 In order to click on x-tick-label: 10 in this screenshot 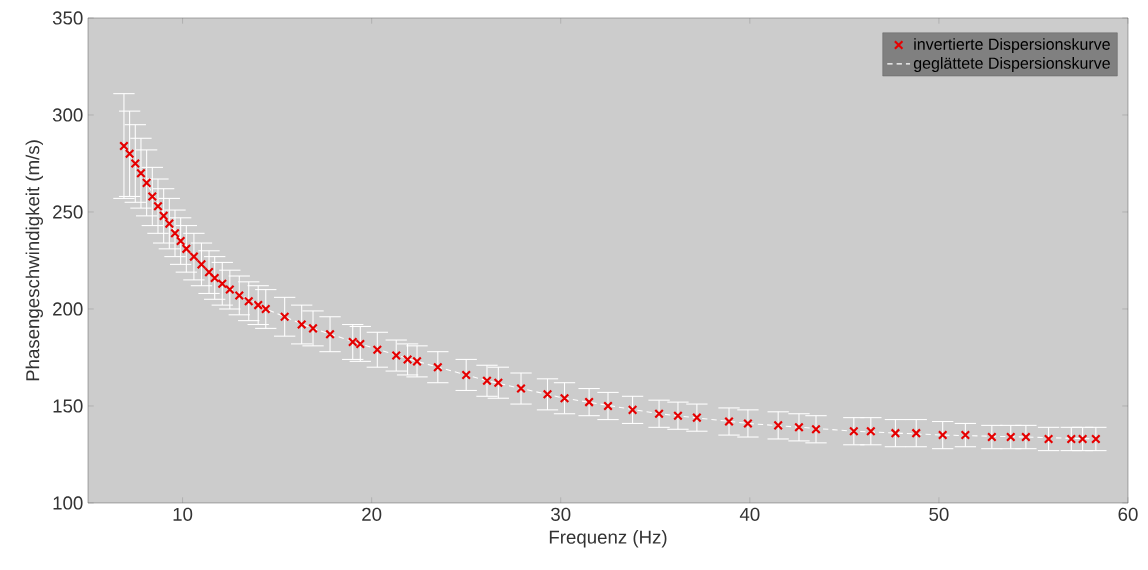, I will do `click(183, 514)`.